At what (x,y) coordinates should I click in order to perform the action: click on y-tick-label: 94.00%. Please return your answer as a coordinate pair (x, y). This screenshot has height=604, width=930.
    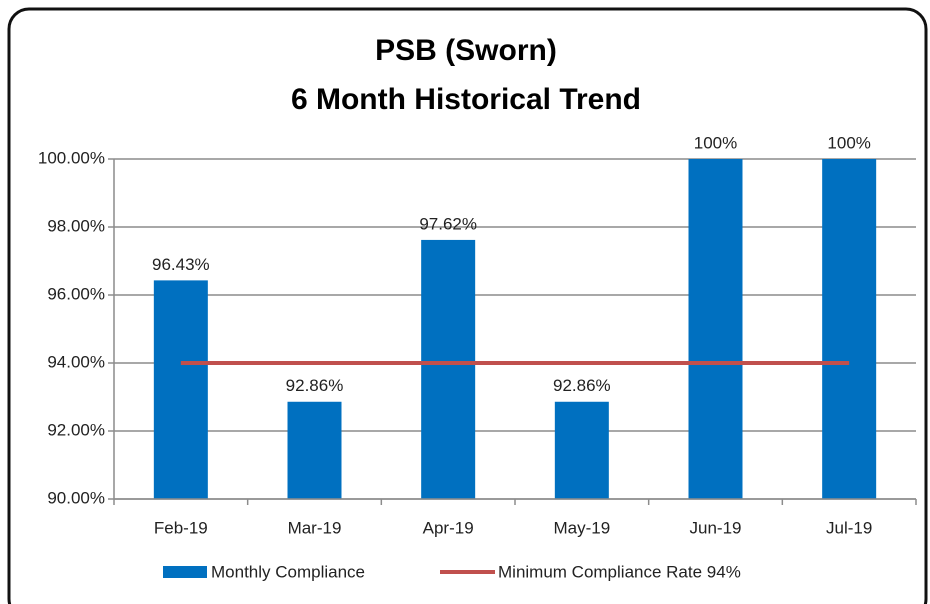
    Looking at the image, I should click on (76, 361).